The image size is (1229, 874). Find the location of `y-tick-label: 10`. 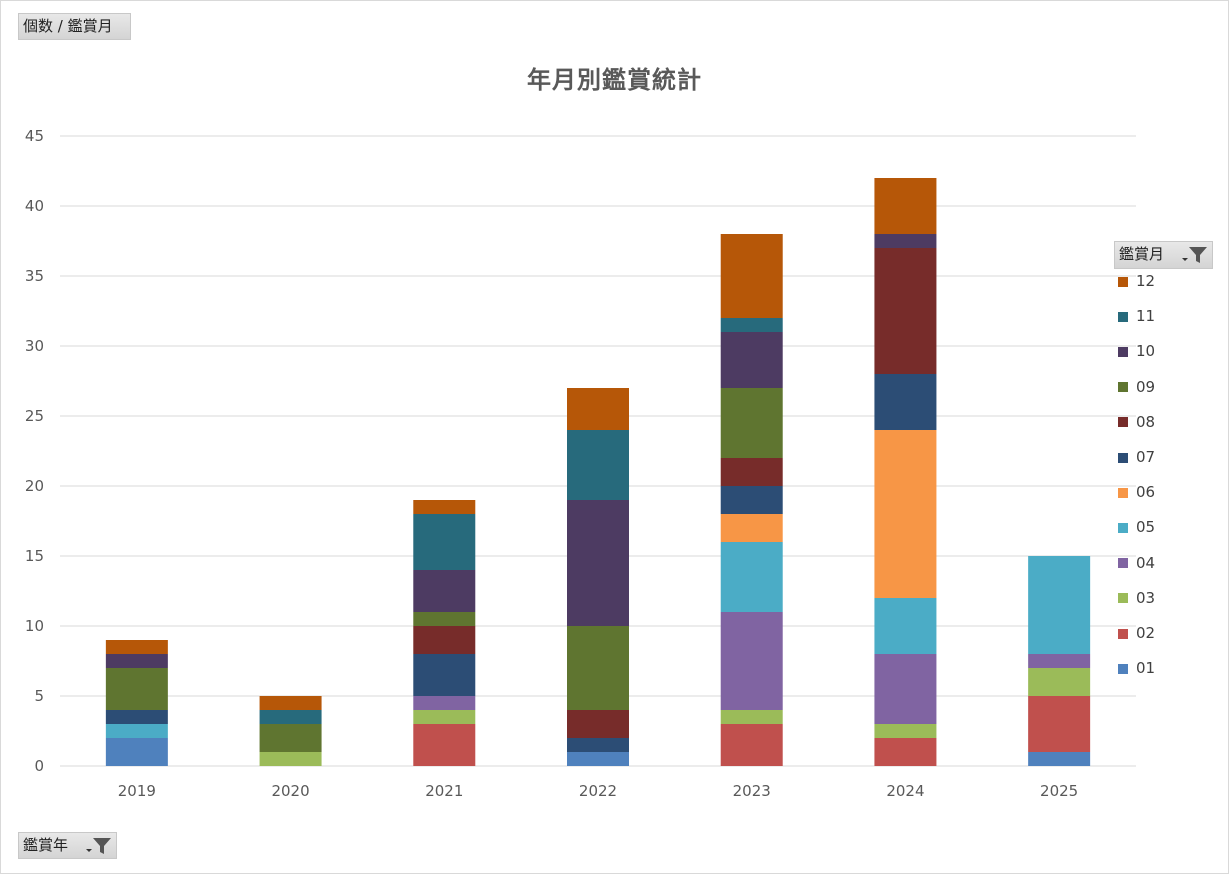

y-tick-label: 10 is located at coordinates (34, 626).